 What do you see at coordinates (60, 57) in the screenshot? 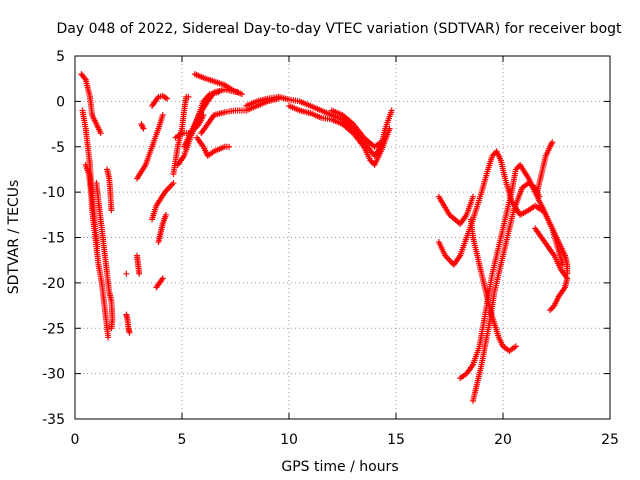
I see `y-tick-label: 5` at bounding box center [60, 57].